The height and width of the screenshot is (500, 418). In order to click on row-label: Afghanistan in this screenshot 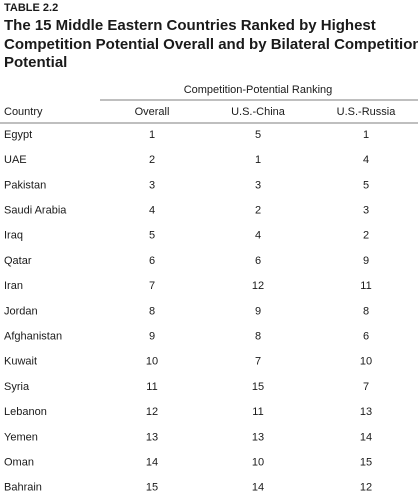, I will do `click(33, 337)`.